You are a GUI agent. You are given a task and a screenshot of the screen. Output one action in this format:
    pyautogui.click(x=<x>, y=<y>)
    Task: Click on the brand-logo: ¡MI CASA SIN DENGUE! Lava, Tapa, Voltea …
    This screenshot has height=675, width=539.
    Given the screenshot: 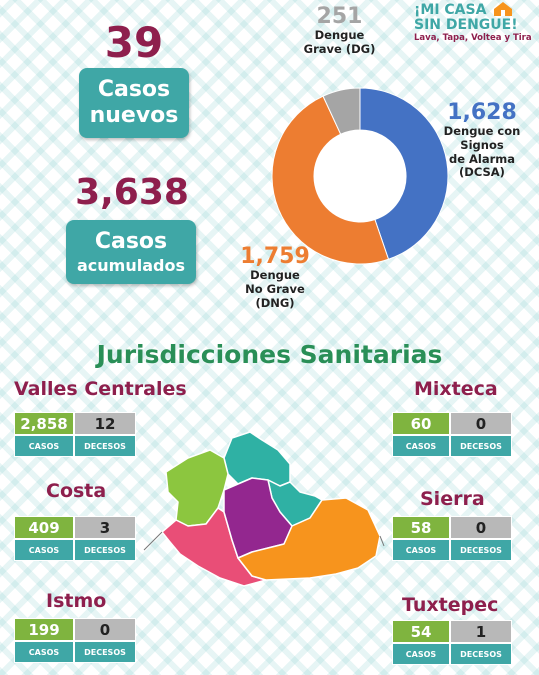 What is the action you would take?
    pyautogui.click(x=476, y=23)
    